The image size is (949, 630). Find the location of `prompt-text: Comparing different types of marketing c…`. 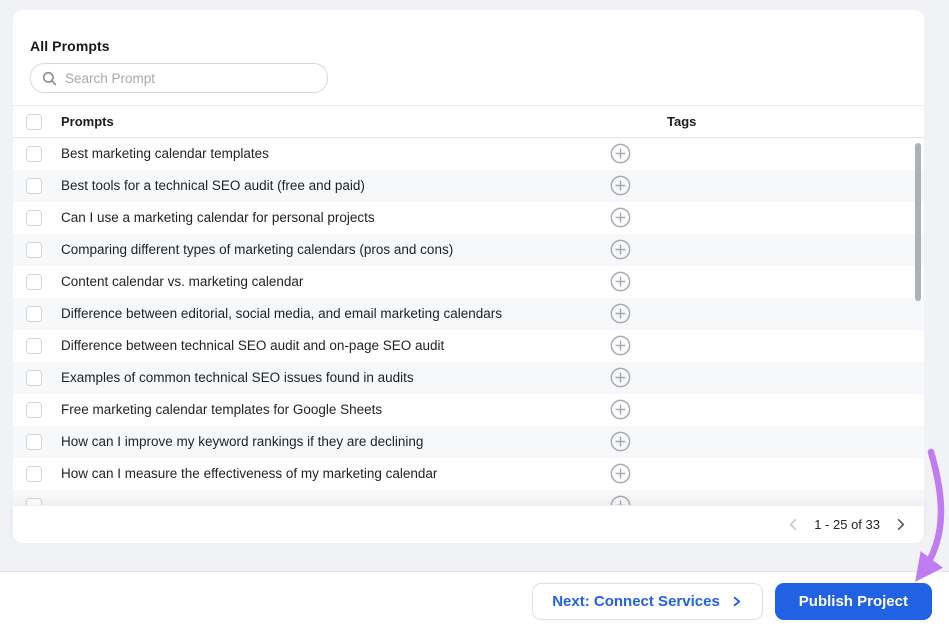

prompt-text: Comparing different types of marketing c… is located at coordinates (257, 249).